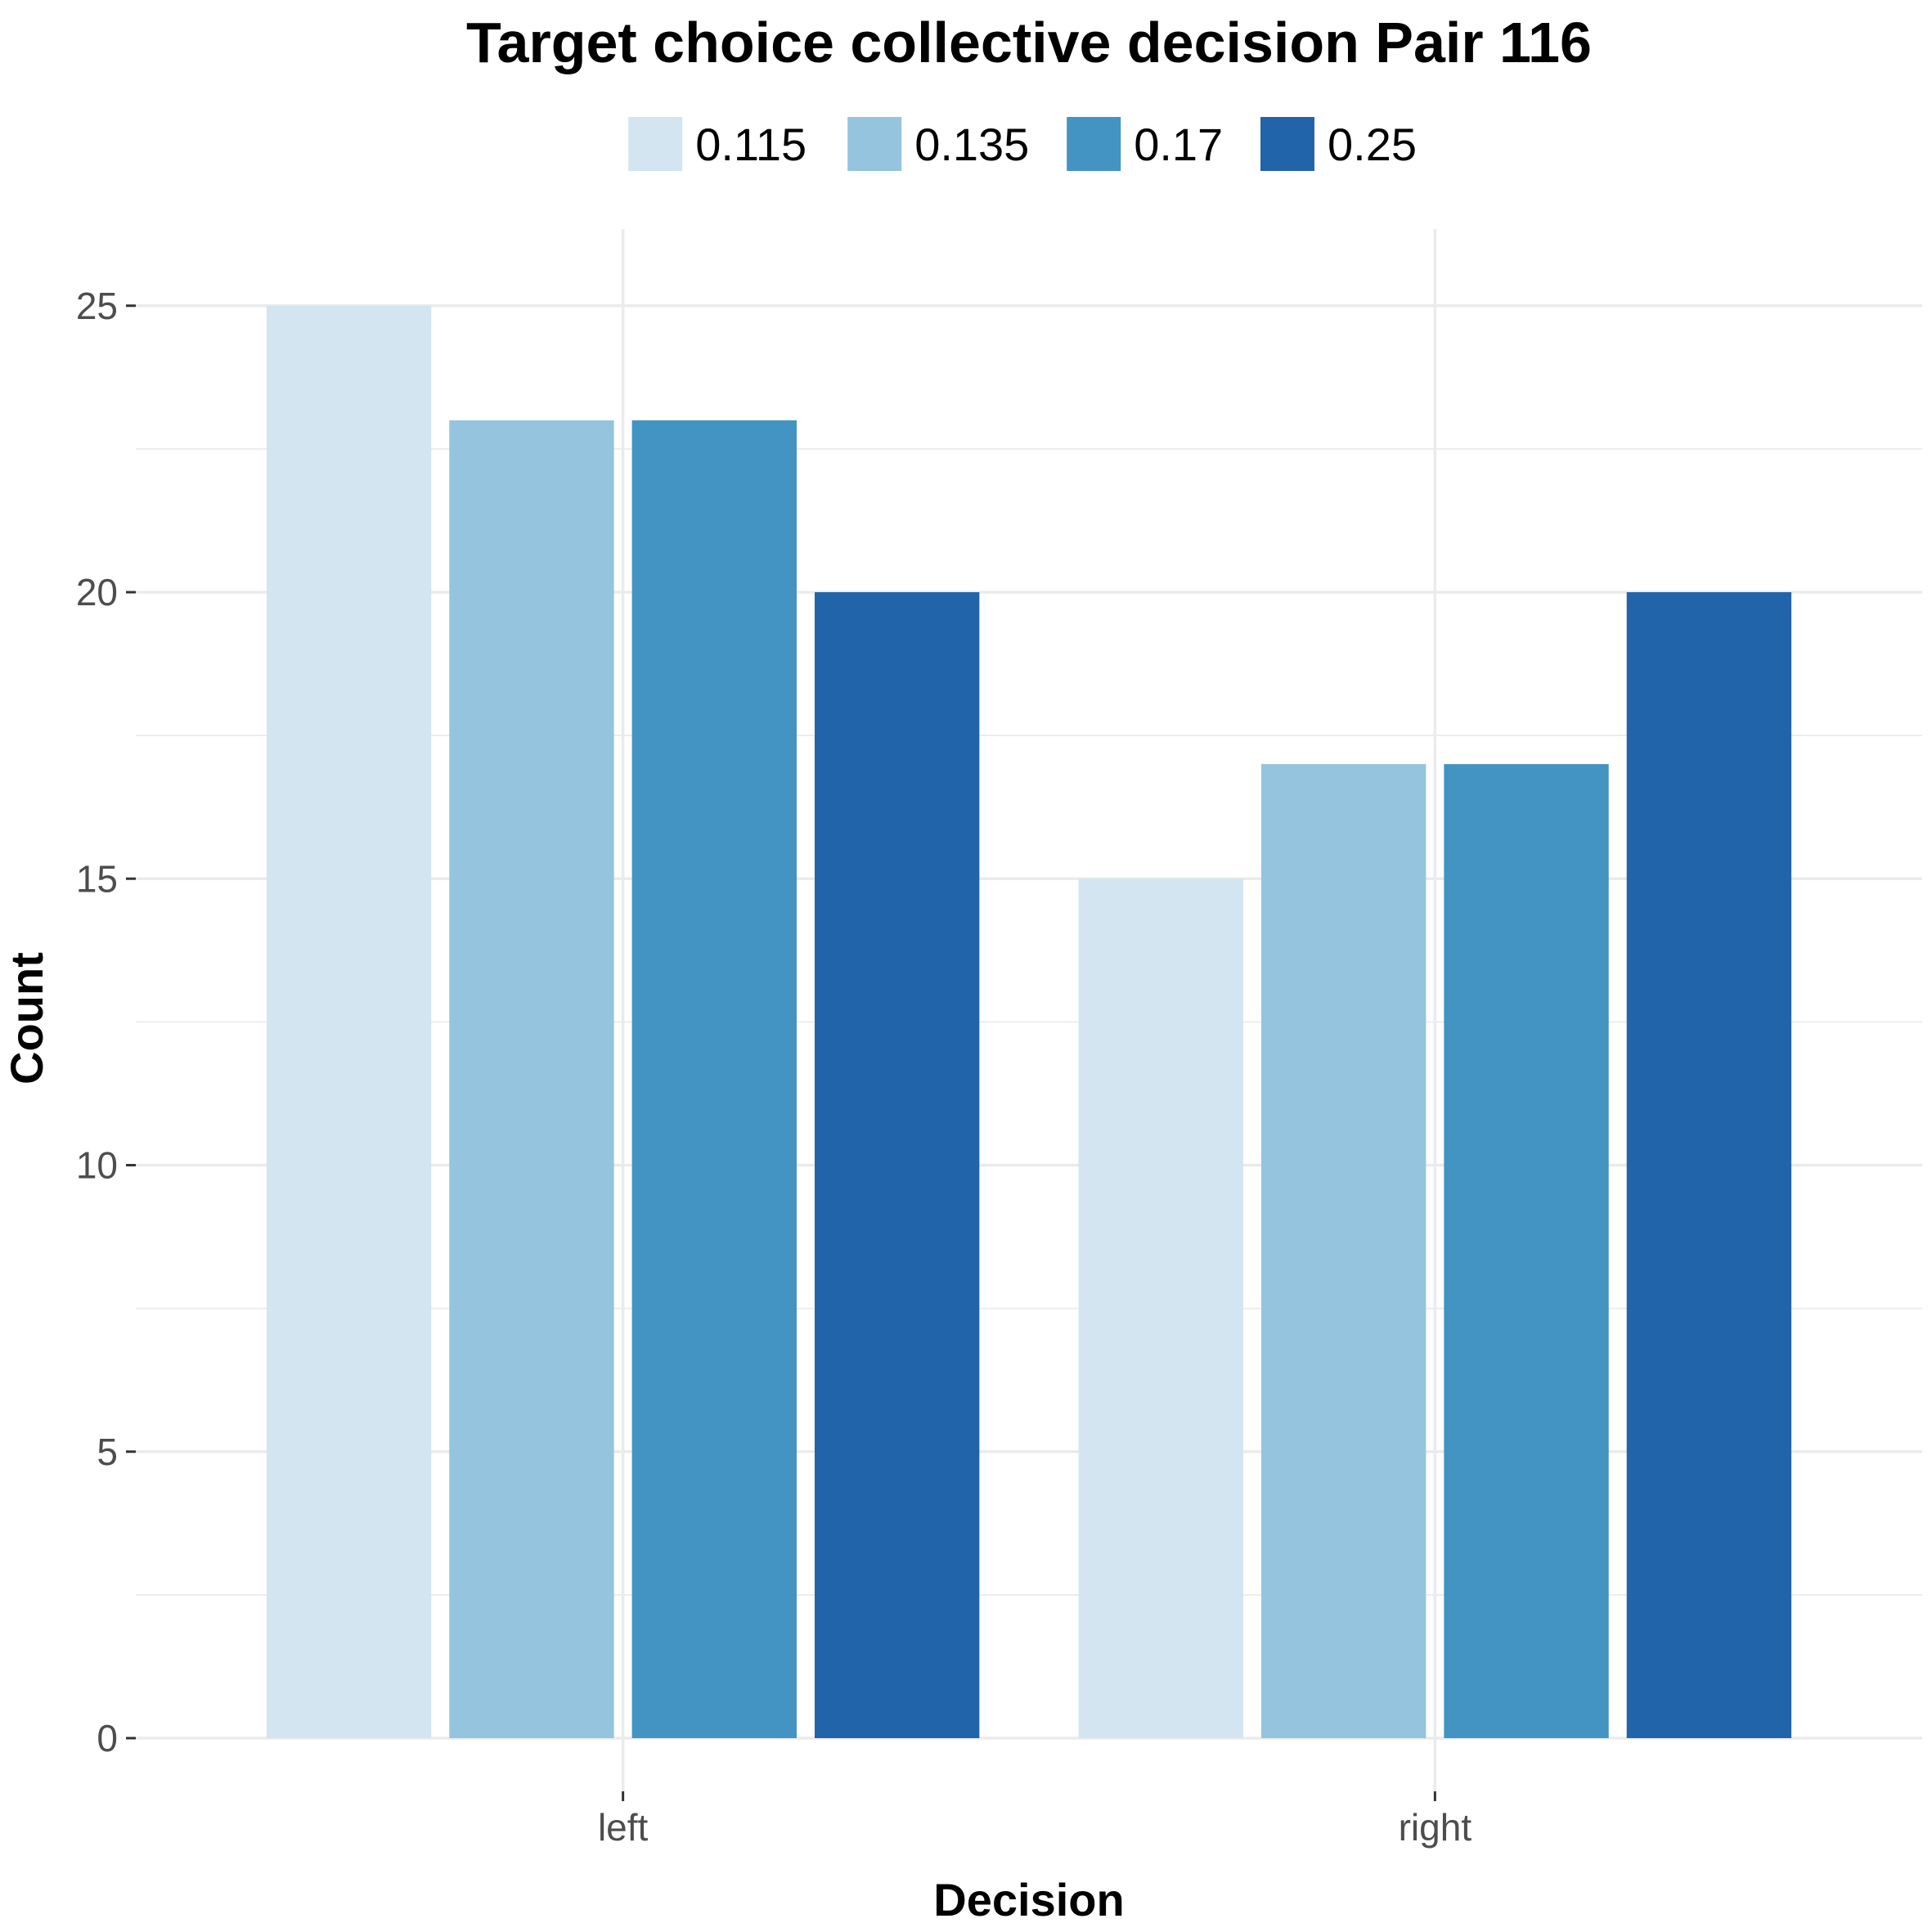  What do you see at coordinates (971, 144) in the screenshot?
I see `legend-label: 0.135` at bounding box center [971, 144].